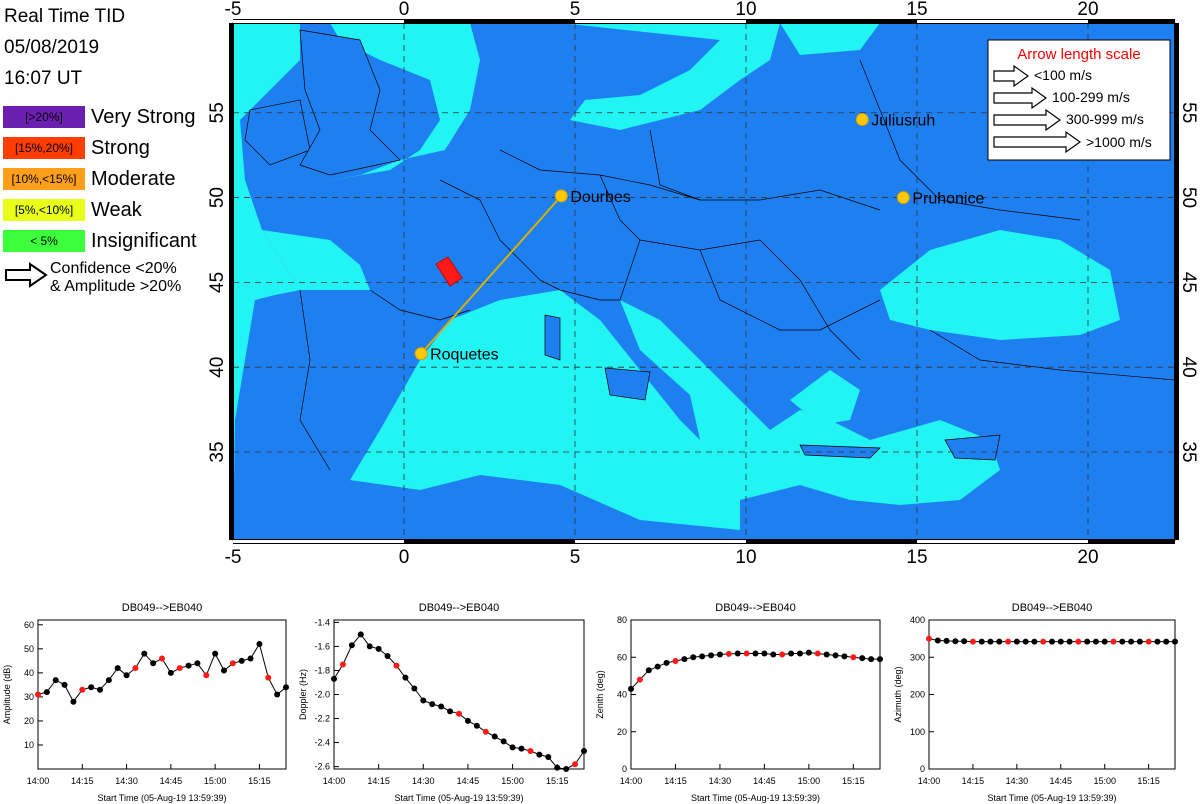 The height and width of the screenshot is (804, 1200). I want to click on y-tick-label: -2.0, so click(322, 695).